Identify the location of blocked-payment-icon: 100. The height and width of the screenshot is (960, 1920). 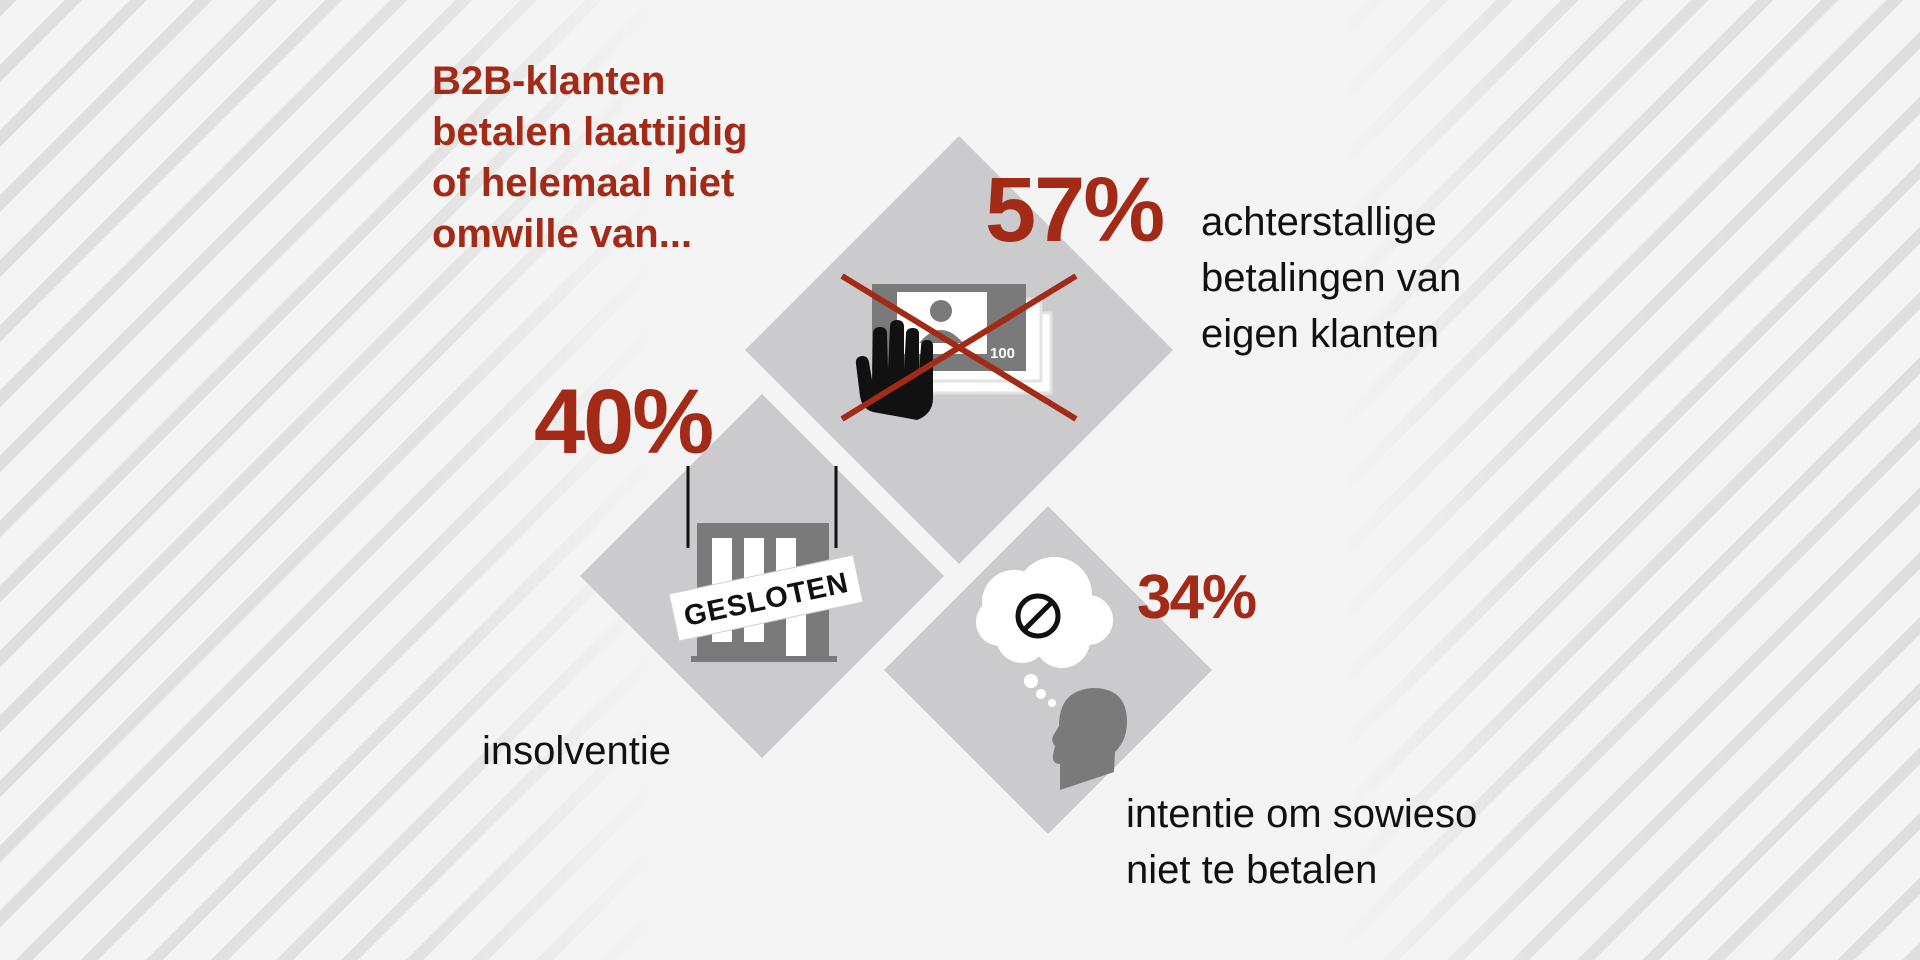
(959, 347).